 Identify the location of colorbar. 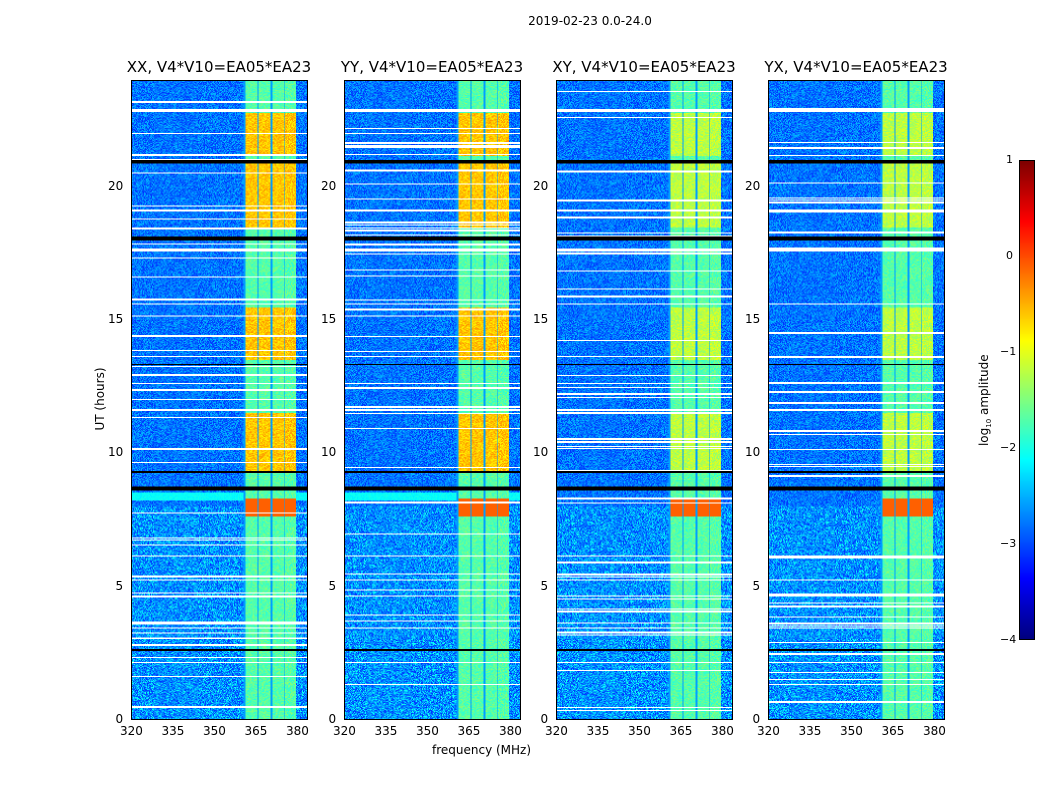
(1027, 400).